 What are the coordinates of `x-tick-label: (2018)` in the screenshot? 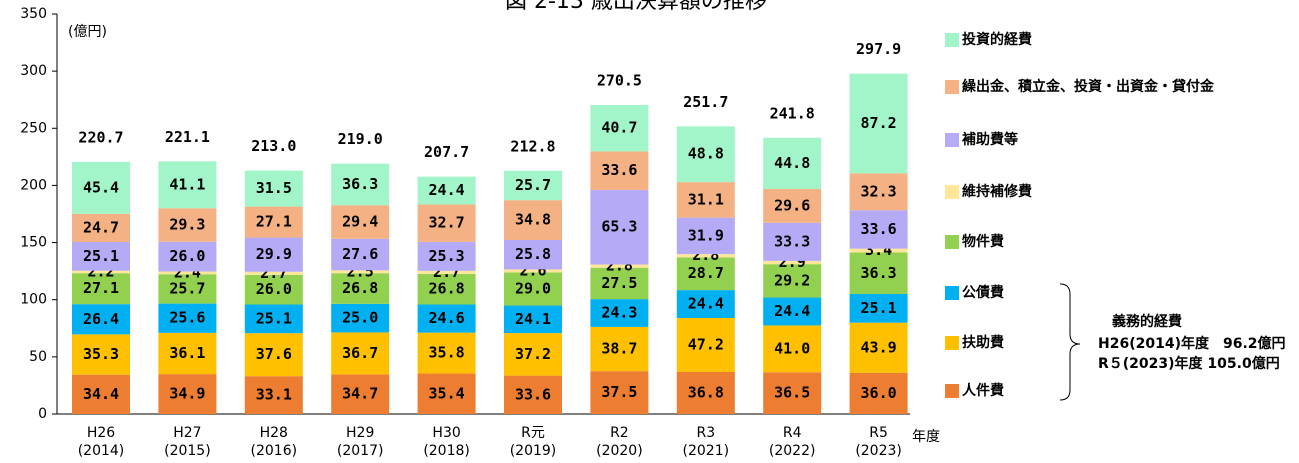 It's located at (446, 451).